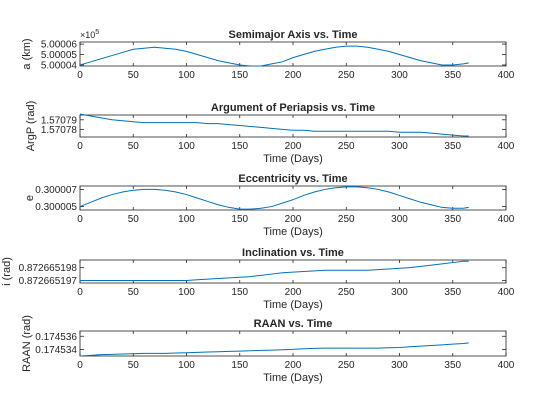  I want to click on y-tick-label: 1.57079, so click(59, 120).